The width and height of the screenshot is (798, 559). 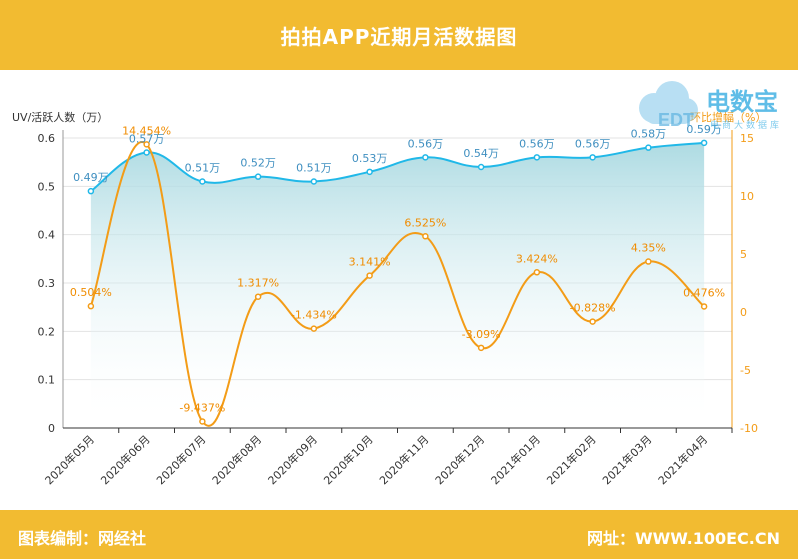 I want to click on growth-data-label: -1.434%, so click(x=314, y=315).